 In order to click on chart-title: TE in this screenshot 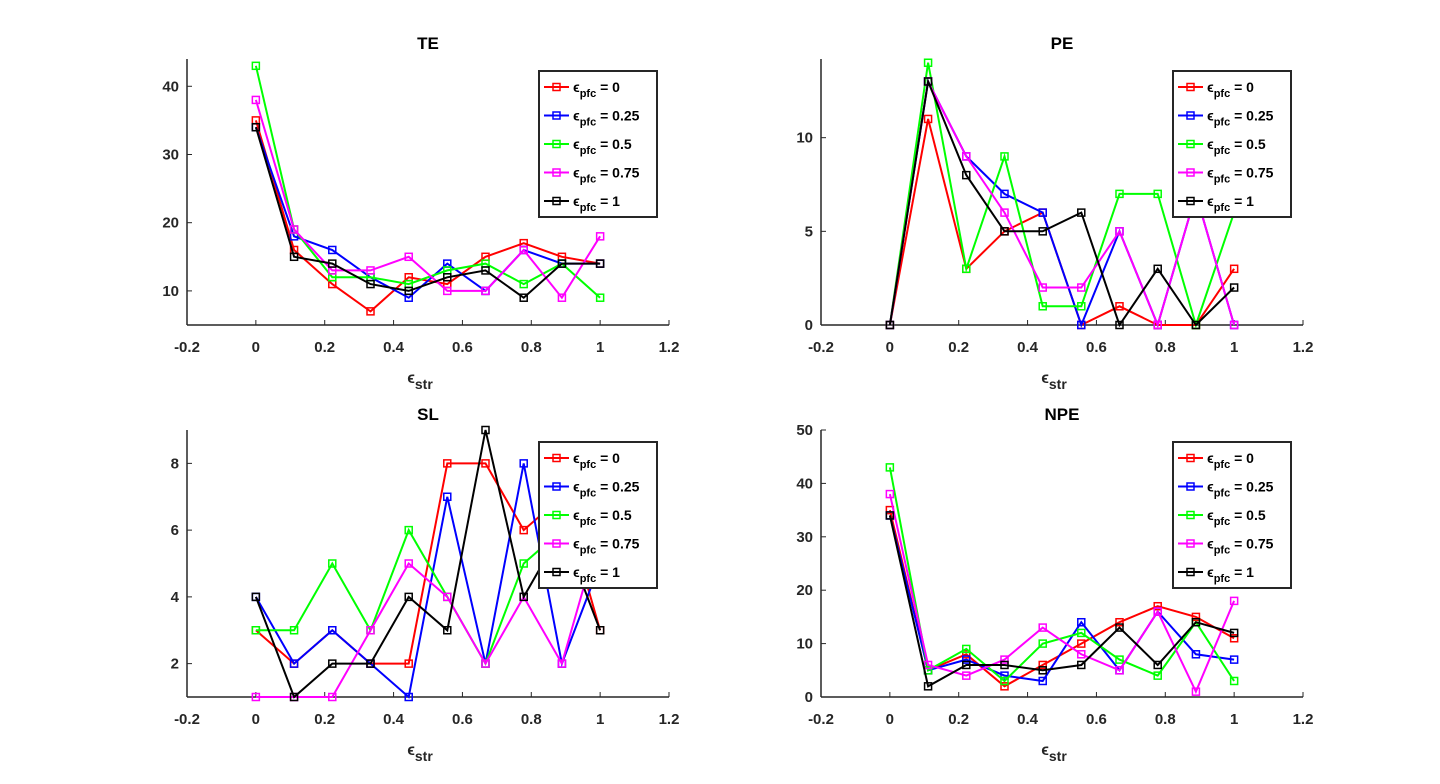, I will do `click(428, 43)`.